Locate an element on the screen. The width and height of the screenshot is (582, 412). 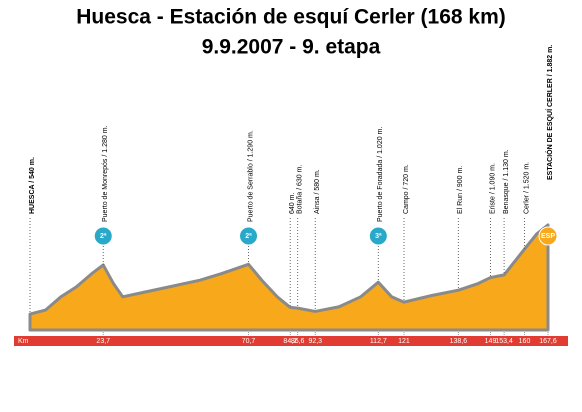
km-bar is located at coordinates (291, 341).